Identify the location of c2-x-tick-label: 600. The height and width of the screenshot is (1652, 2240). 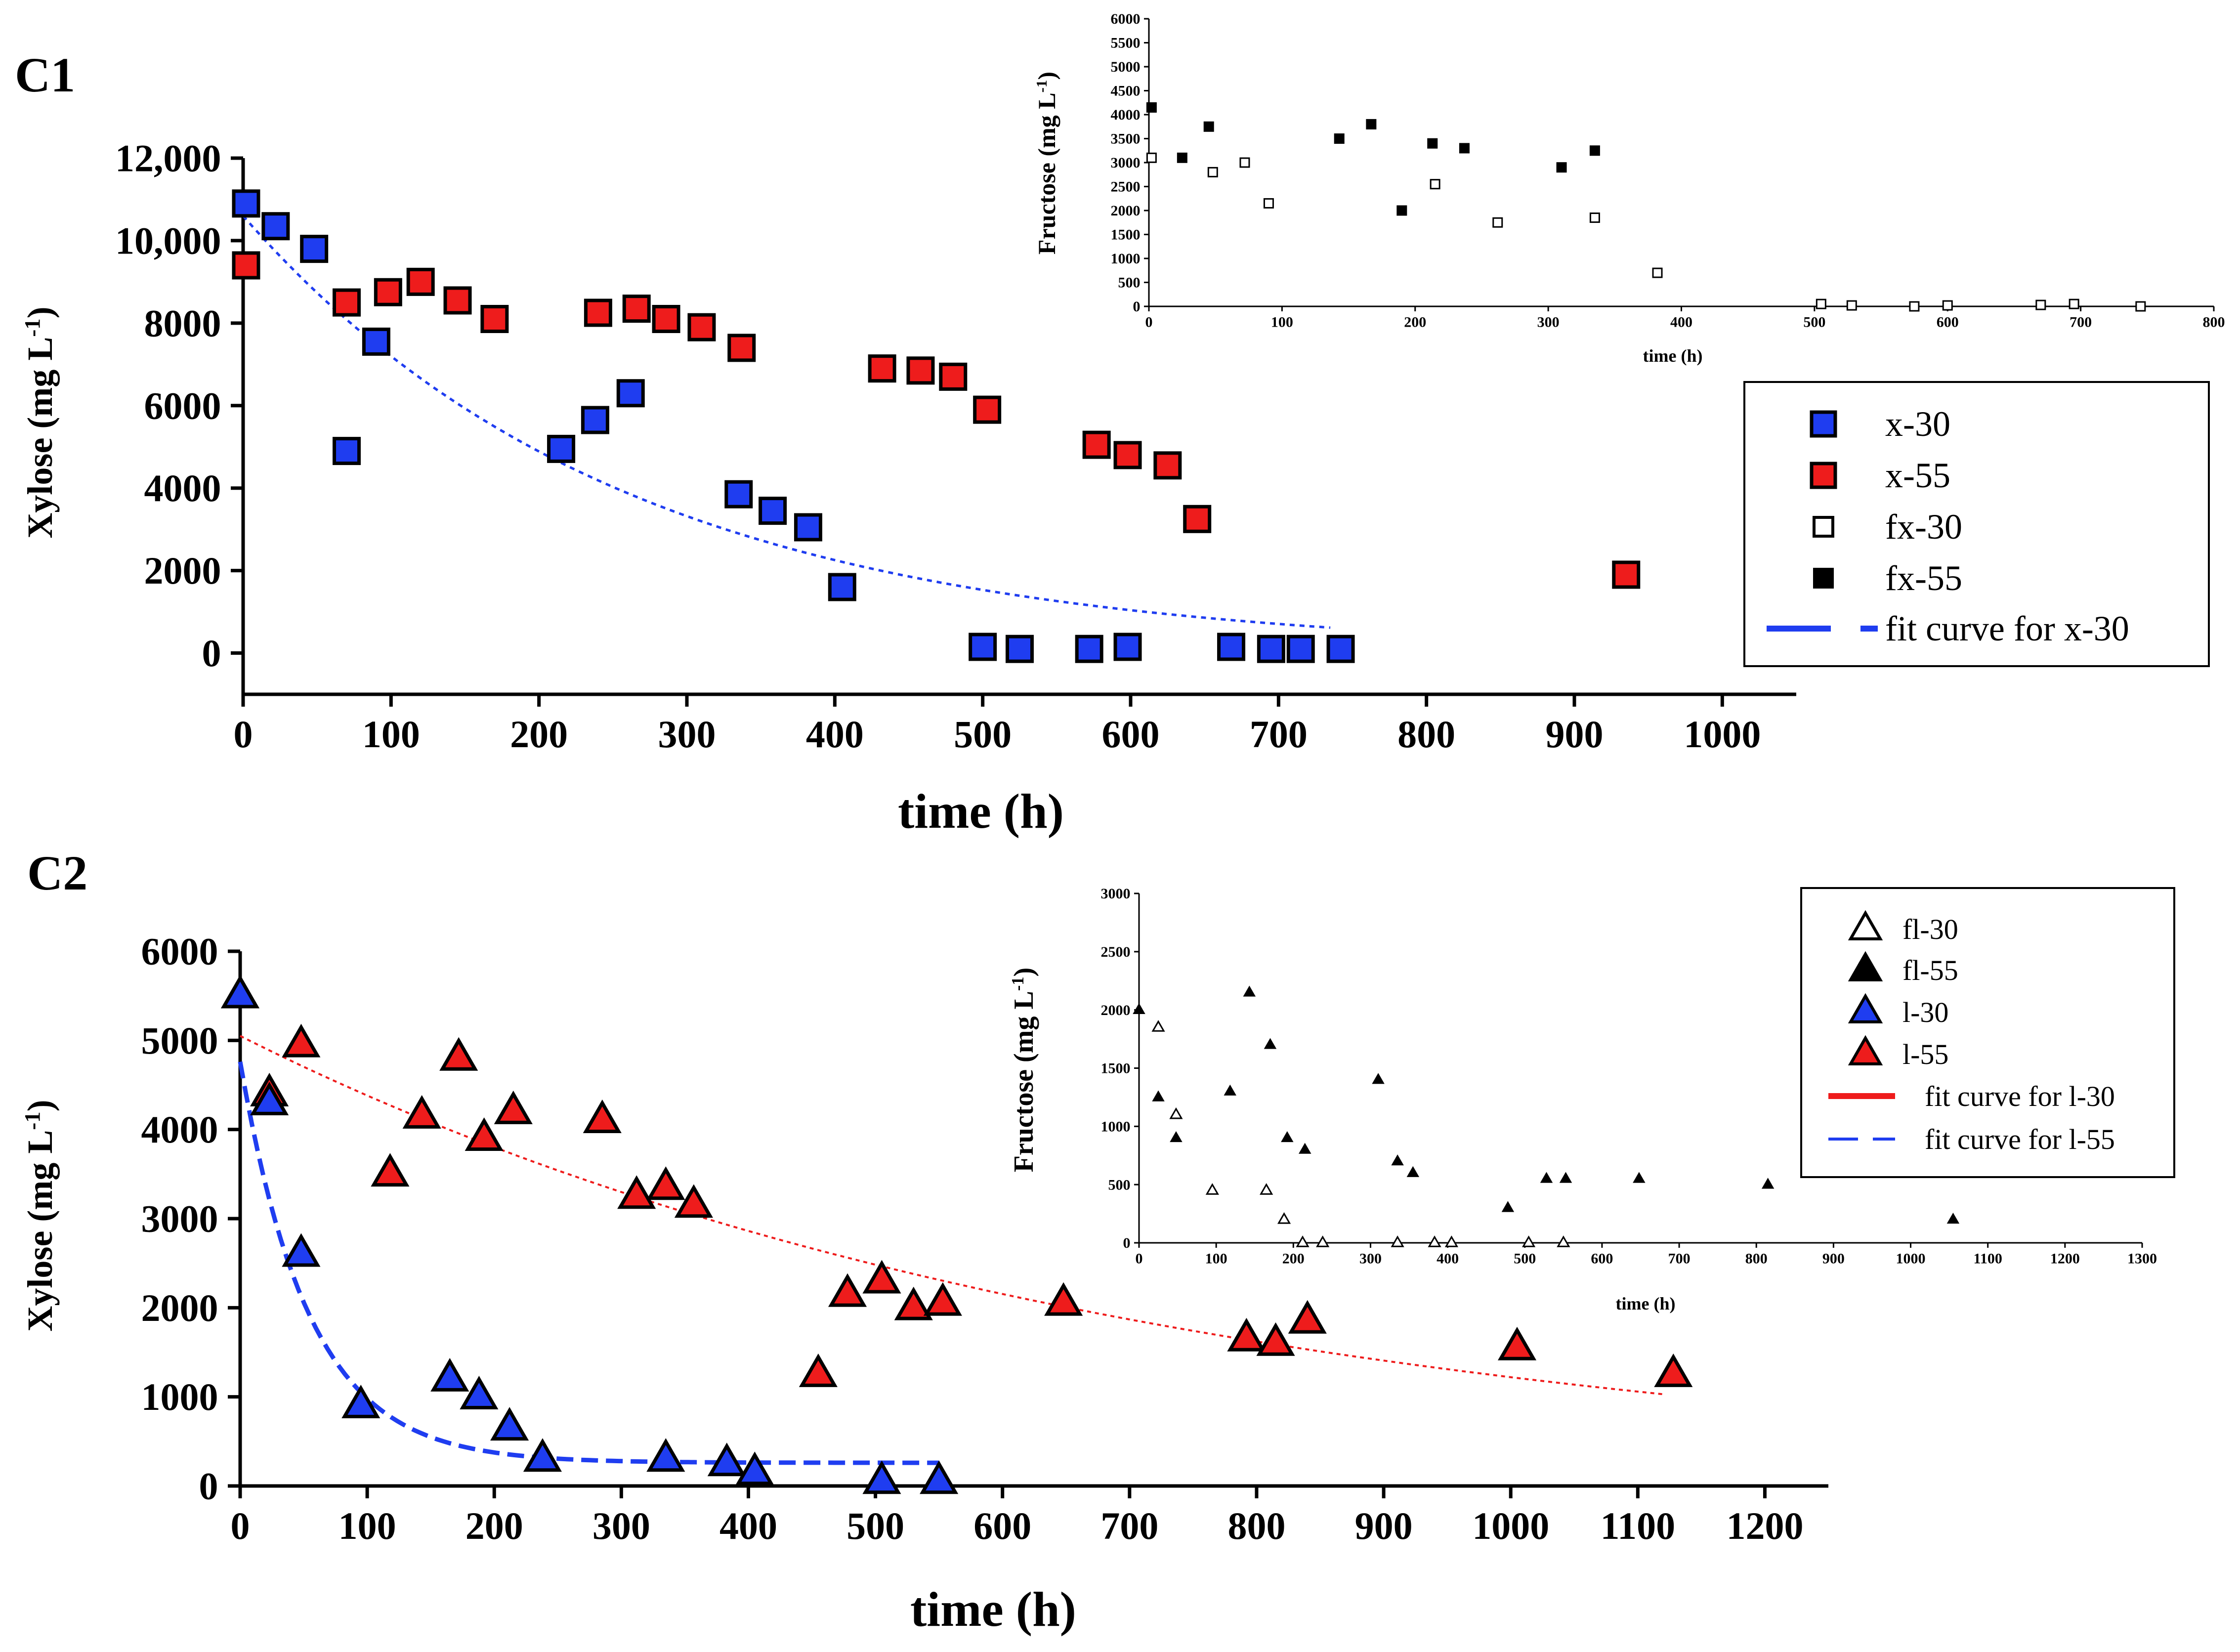
(1002, 1525).